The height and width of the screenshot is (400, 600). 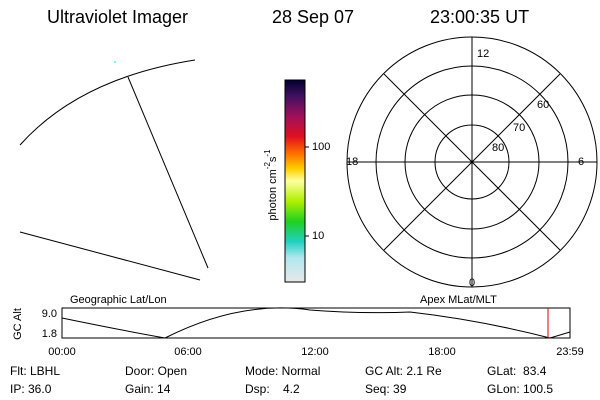 What do you see at coordinates (315, 352) in the screenshot?
I see `x-label: 12:00` at bounding box center [315, 352].